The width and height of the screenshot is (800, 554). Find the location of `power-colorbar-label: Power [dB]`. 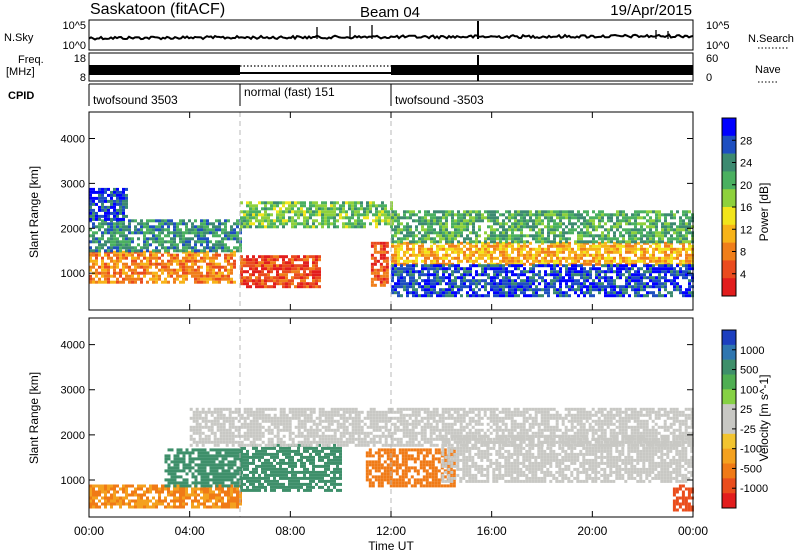

power-colorbar-label: Power [dB] is located at coordinates (764, 212).